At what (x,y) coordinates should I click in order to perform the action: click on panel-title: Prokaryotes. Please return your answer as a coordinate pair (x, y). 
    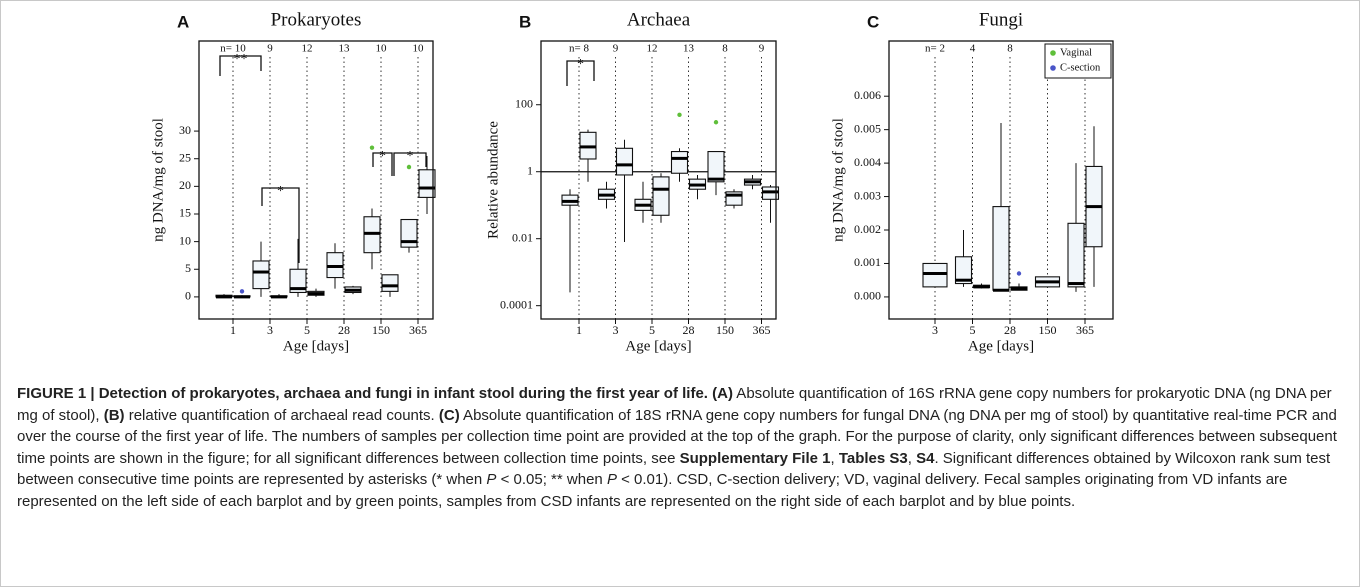
    Looking at the image, I should click on (316, 19).